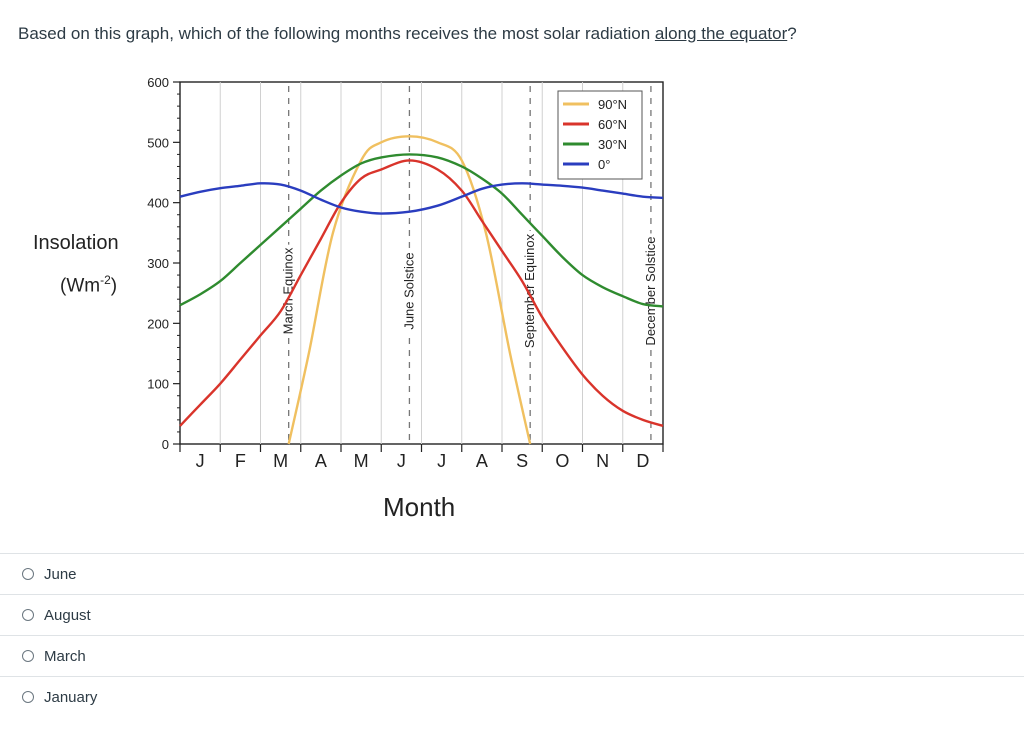 This screenshot has width=1024, height=738. I want to click on option-label: August, so click(67, 615).